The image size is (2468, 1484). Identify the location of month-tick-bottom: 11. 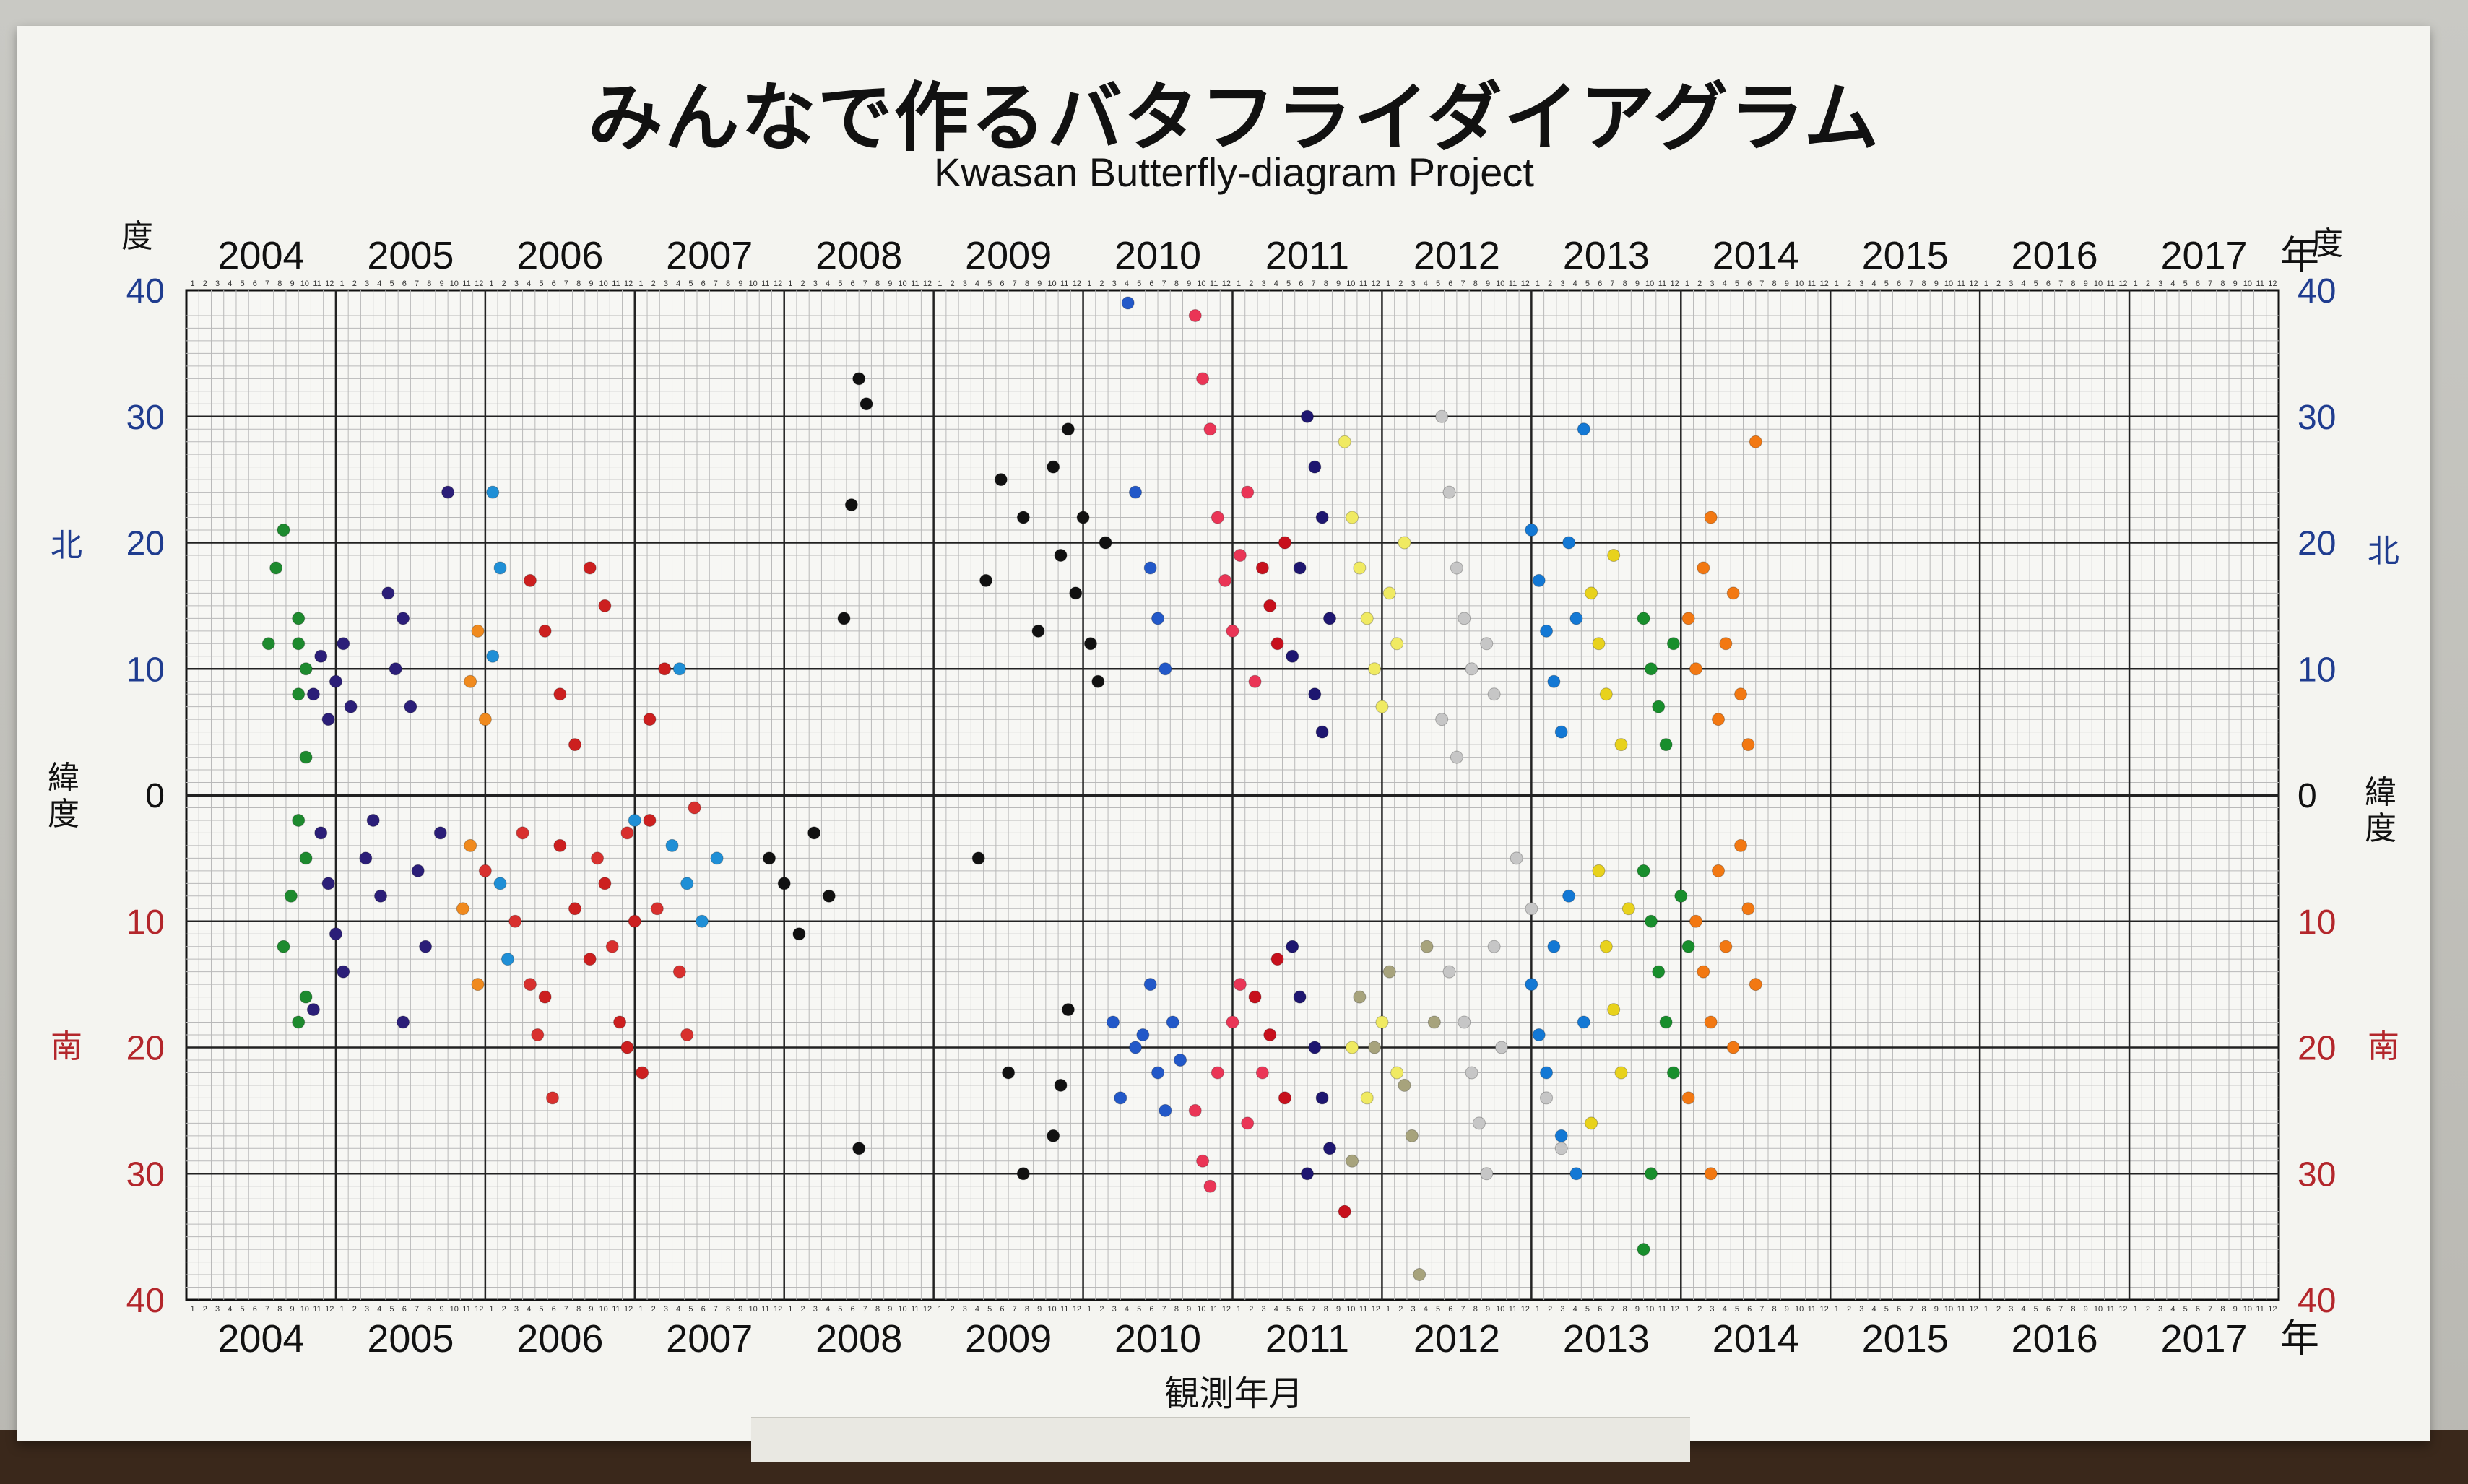
(1513, 1309).